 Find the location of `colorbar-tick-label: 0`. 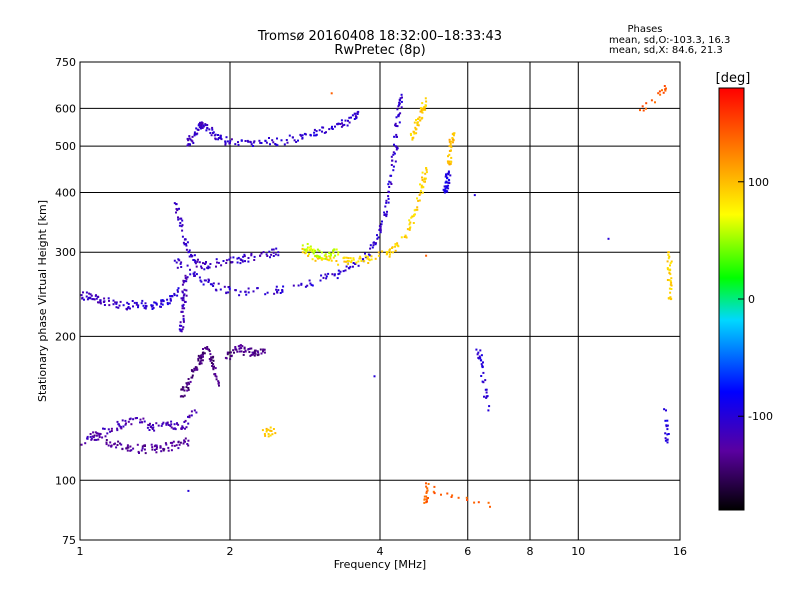

colorbar-tick-label: 0 is located at coordinates (751, 299).